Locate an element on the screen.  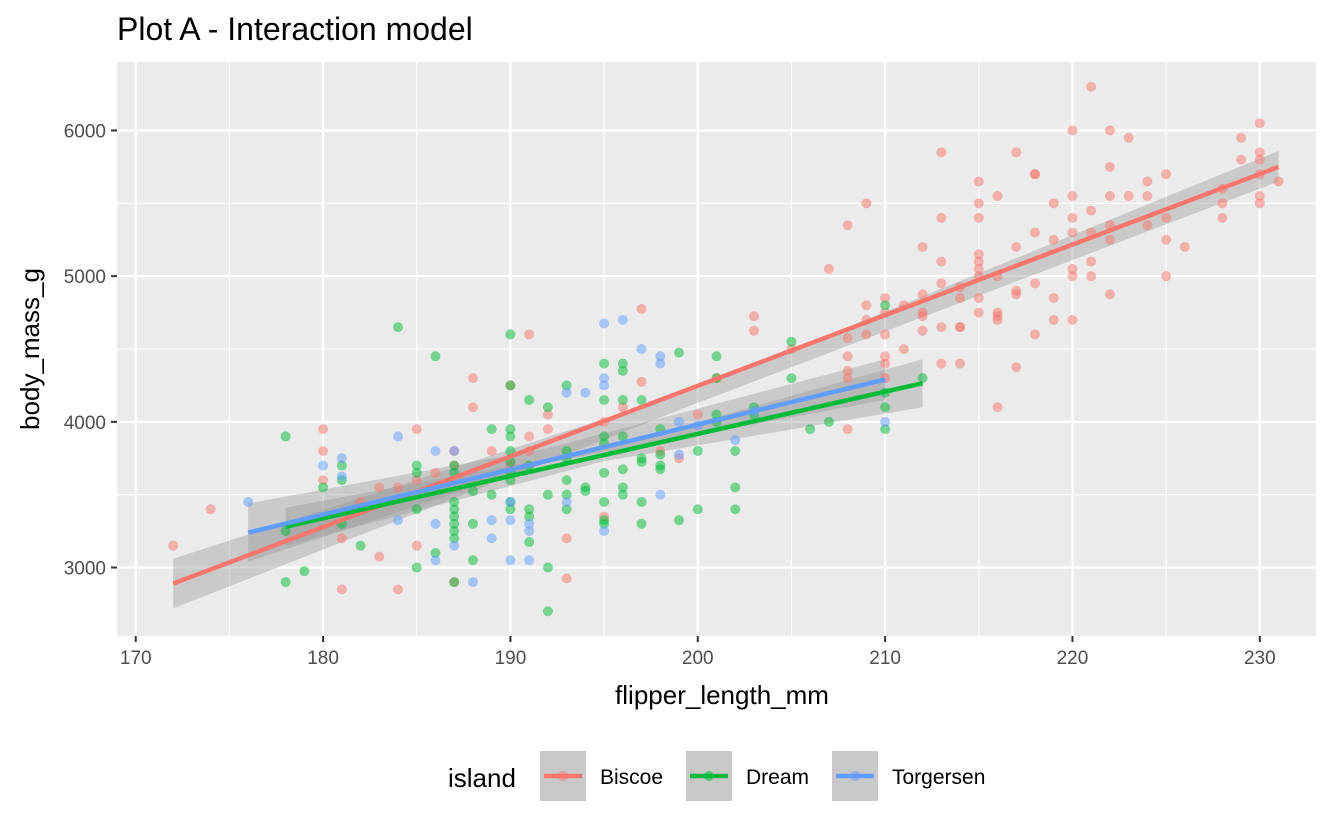
confidence-band-torgersen is located at coordinates (567, 460).